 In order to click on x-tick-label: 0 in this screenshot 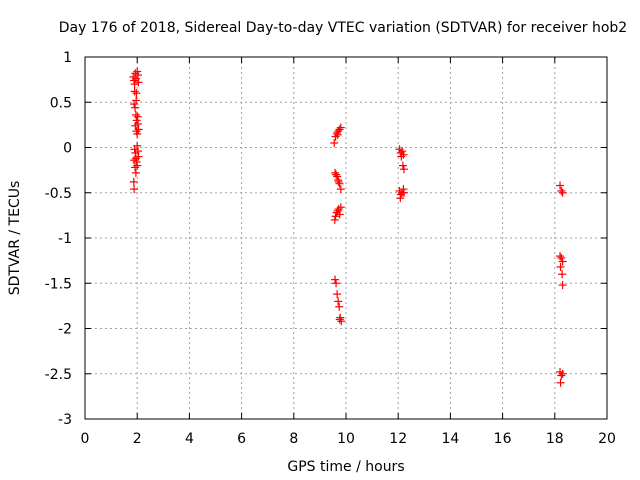, I will do `click(85, 439)`.